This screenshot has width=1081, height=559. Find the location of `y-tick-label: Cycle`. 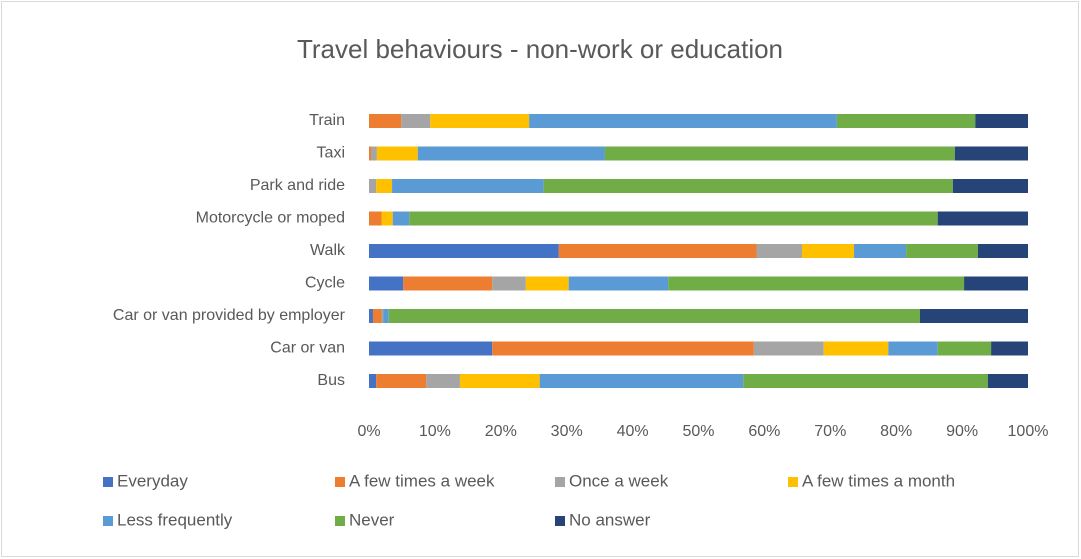

y-tick-label: Cycle is located at coordinates (325, 283).